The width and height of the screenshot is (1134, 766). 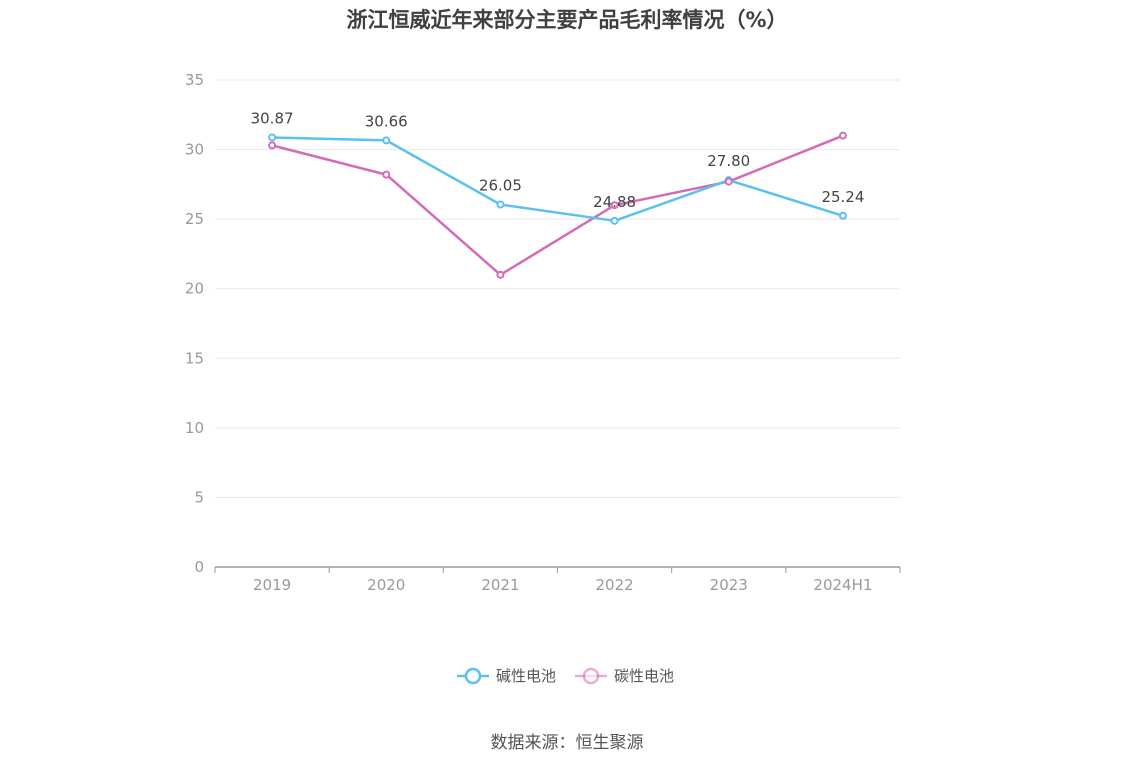 I want to click on legend-label: 碳性电池, so click(x=644, y=676).